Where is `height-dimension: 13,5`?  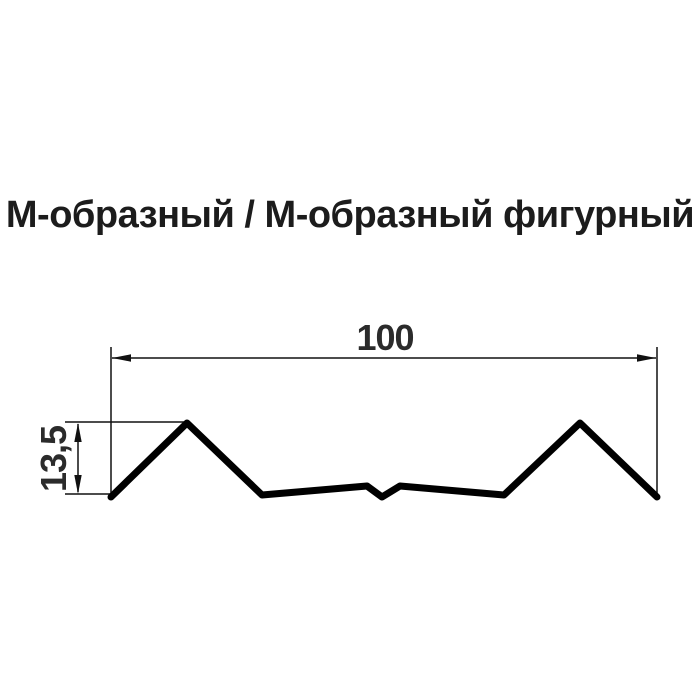 height-dimension: 13,5 is located at coordinates (110, 458).